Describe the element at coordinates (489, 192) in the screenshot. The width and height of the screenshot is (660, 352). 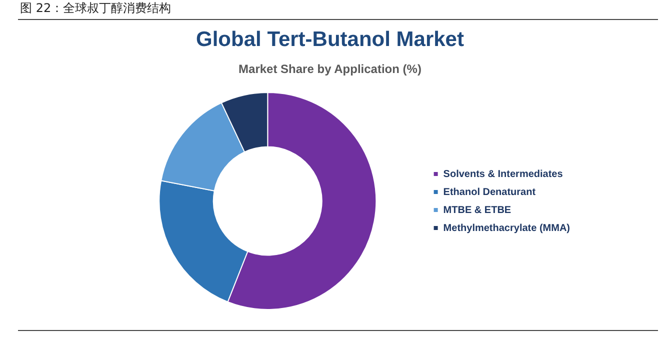
I see `legend-label: Ethanol Denaturant` at that location.